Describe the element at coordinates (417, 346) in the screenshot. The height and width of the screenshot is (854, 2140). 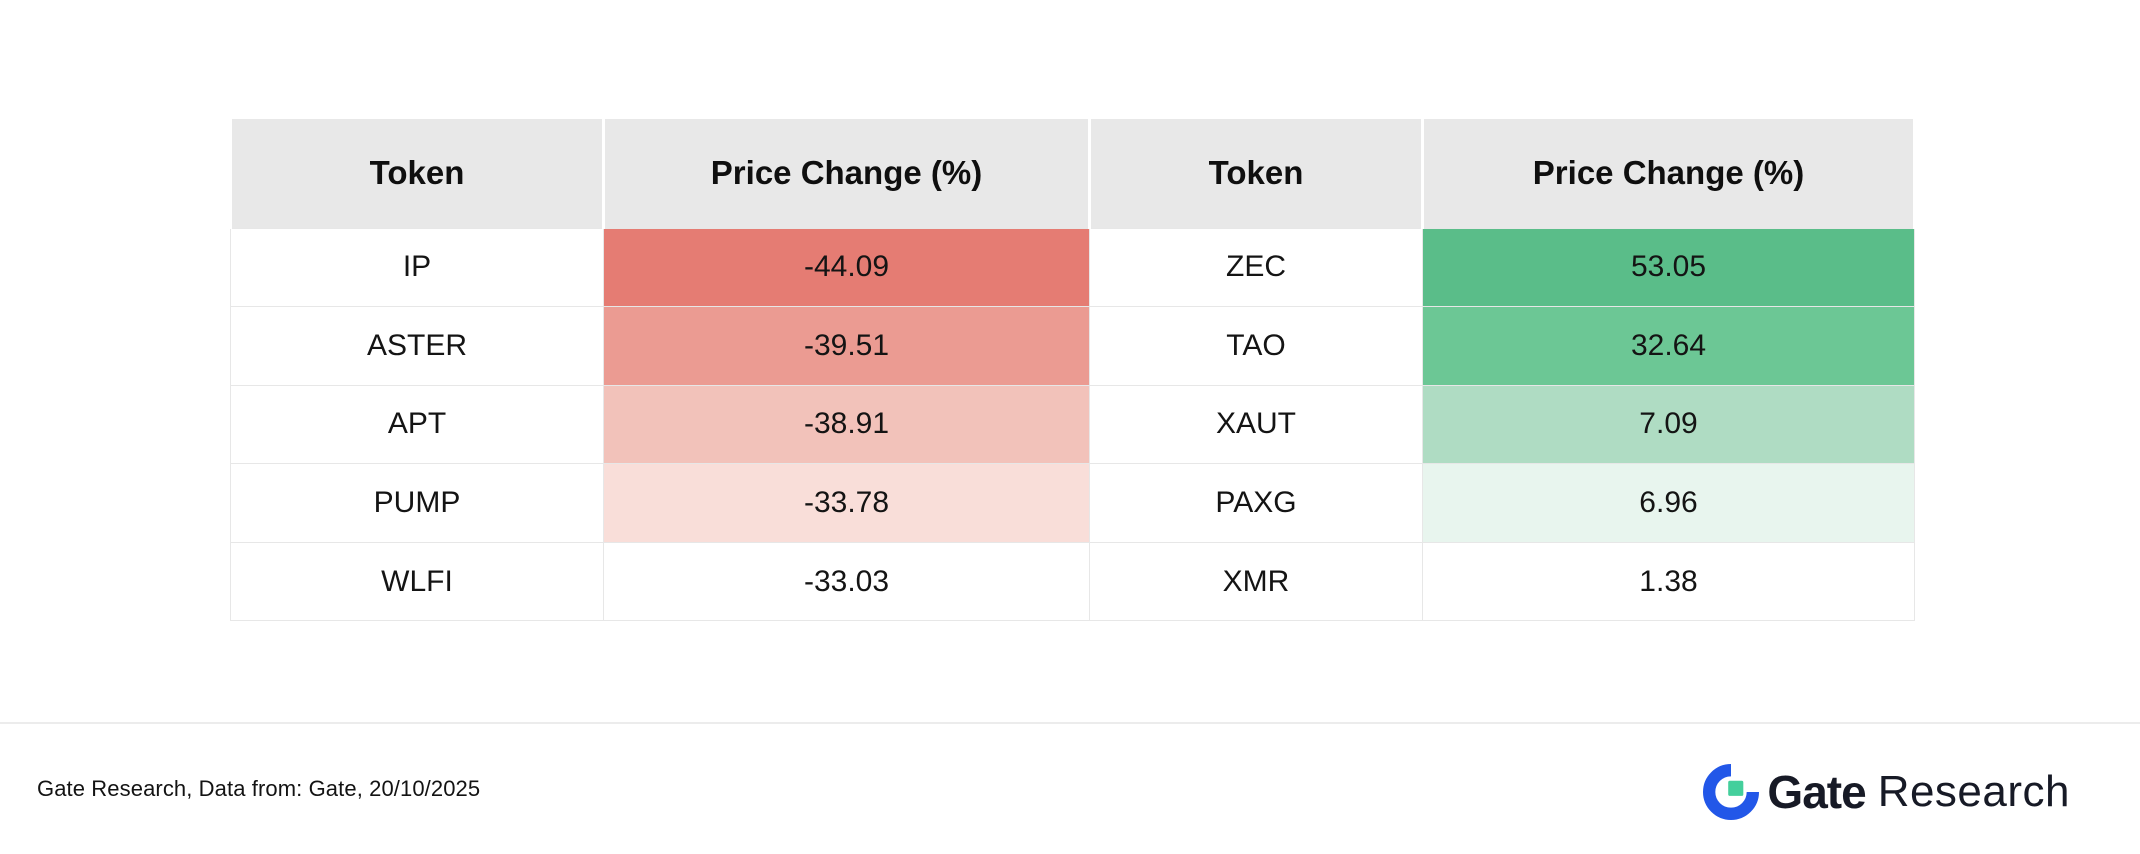
I see `token-cell: ASTER` at that location.